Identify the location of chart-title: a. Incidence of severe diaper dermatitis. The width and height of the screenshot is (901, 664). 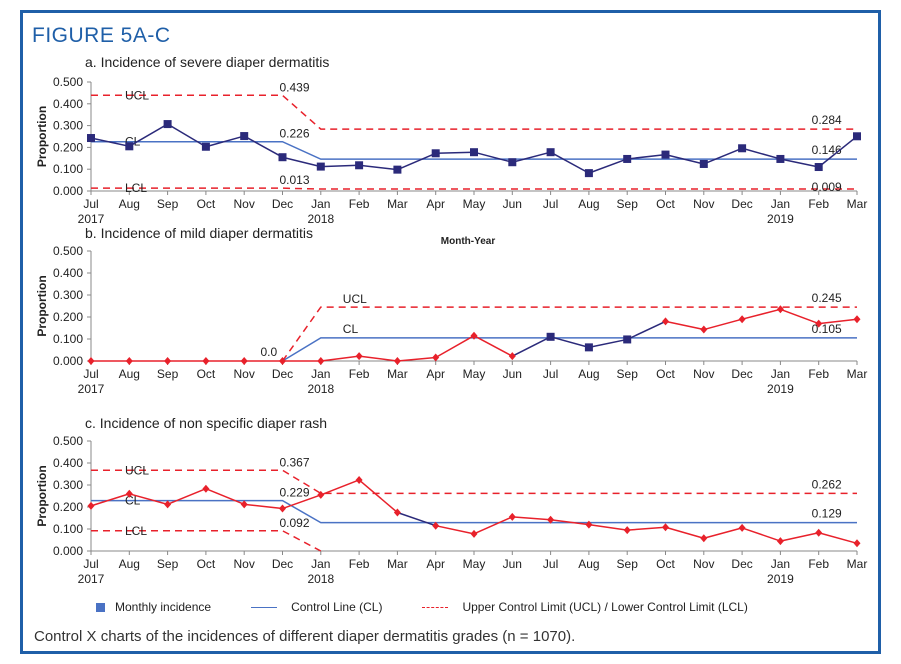
(207, 62).